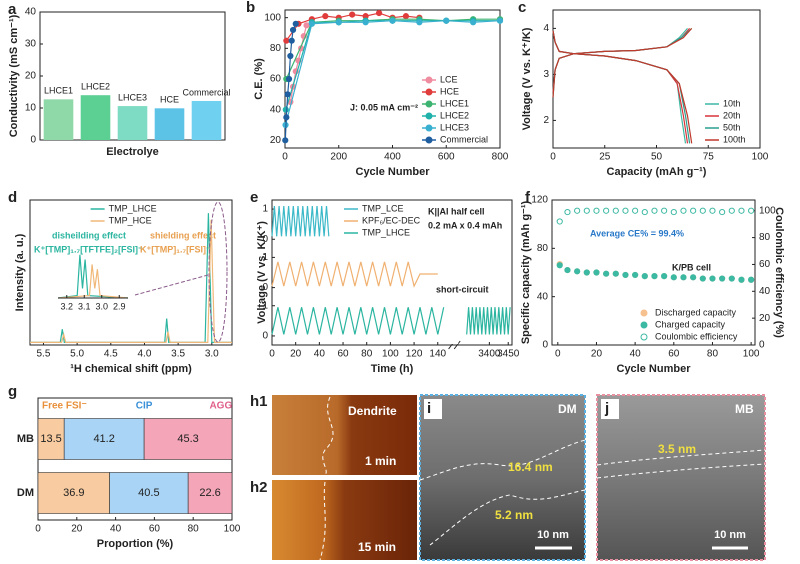 Image resolution: width=800 pixels, height=564 pixels. What do you see at coordinates (765, 237) in the screenshot?
I see `y2-tick-label: 80` at bounding box center [765, 237].